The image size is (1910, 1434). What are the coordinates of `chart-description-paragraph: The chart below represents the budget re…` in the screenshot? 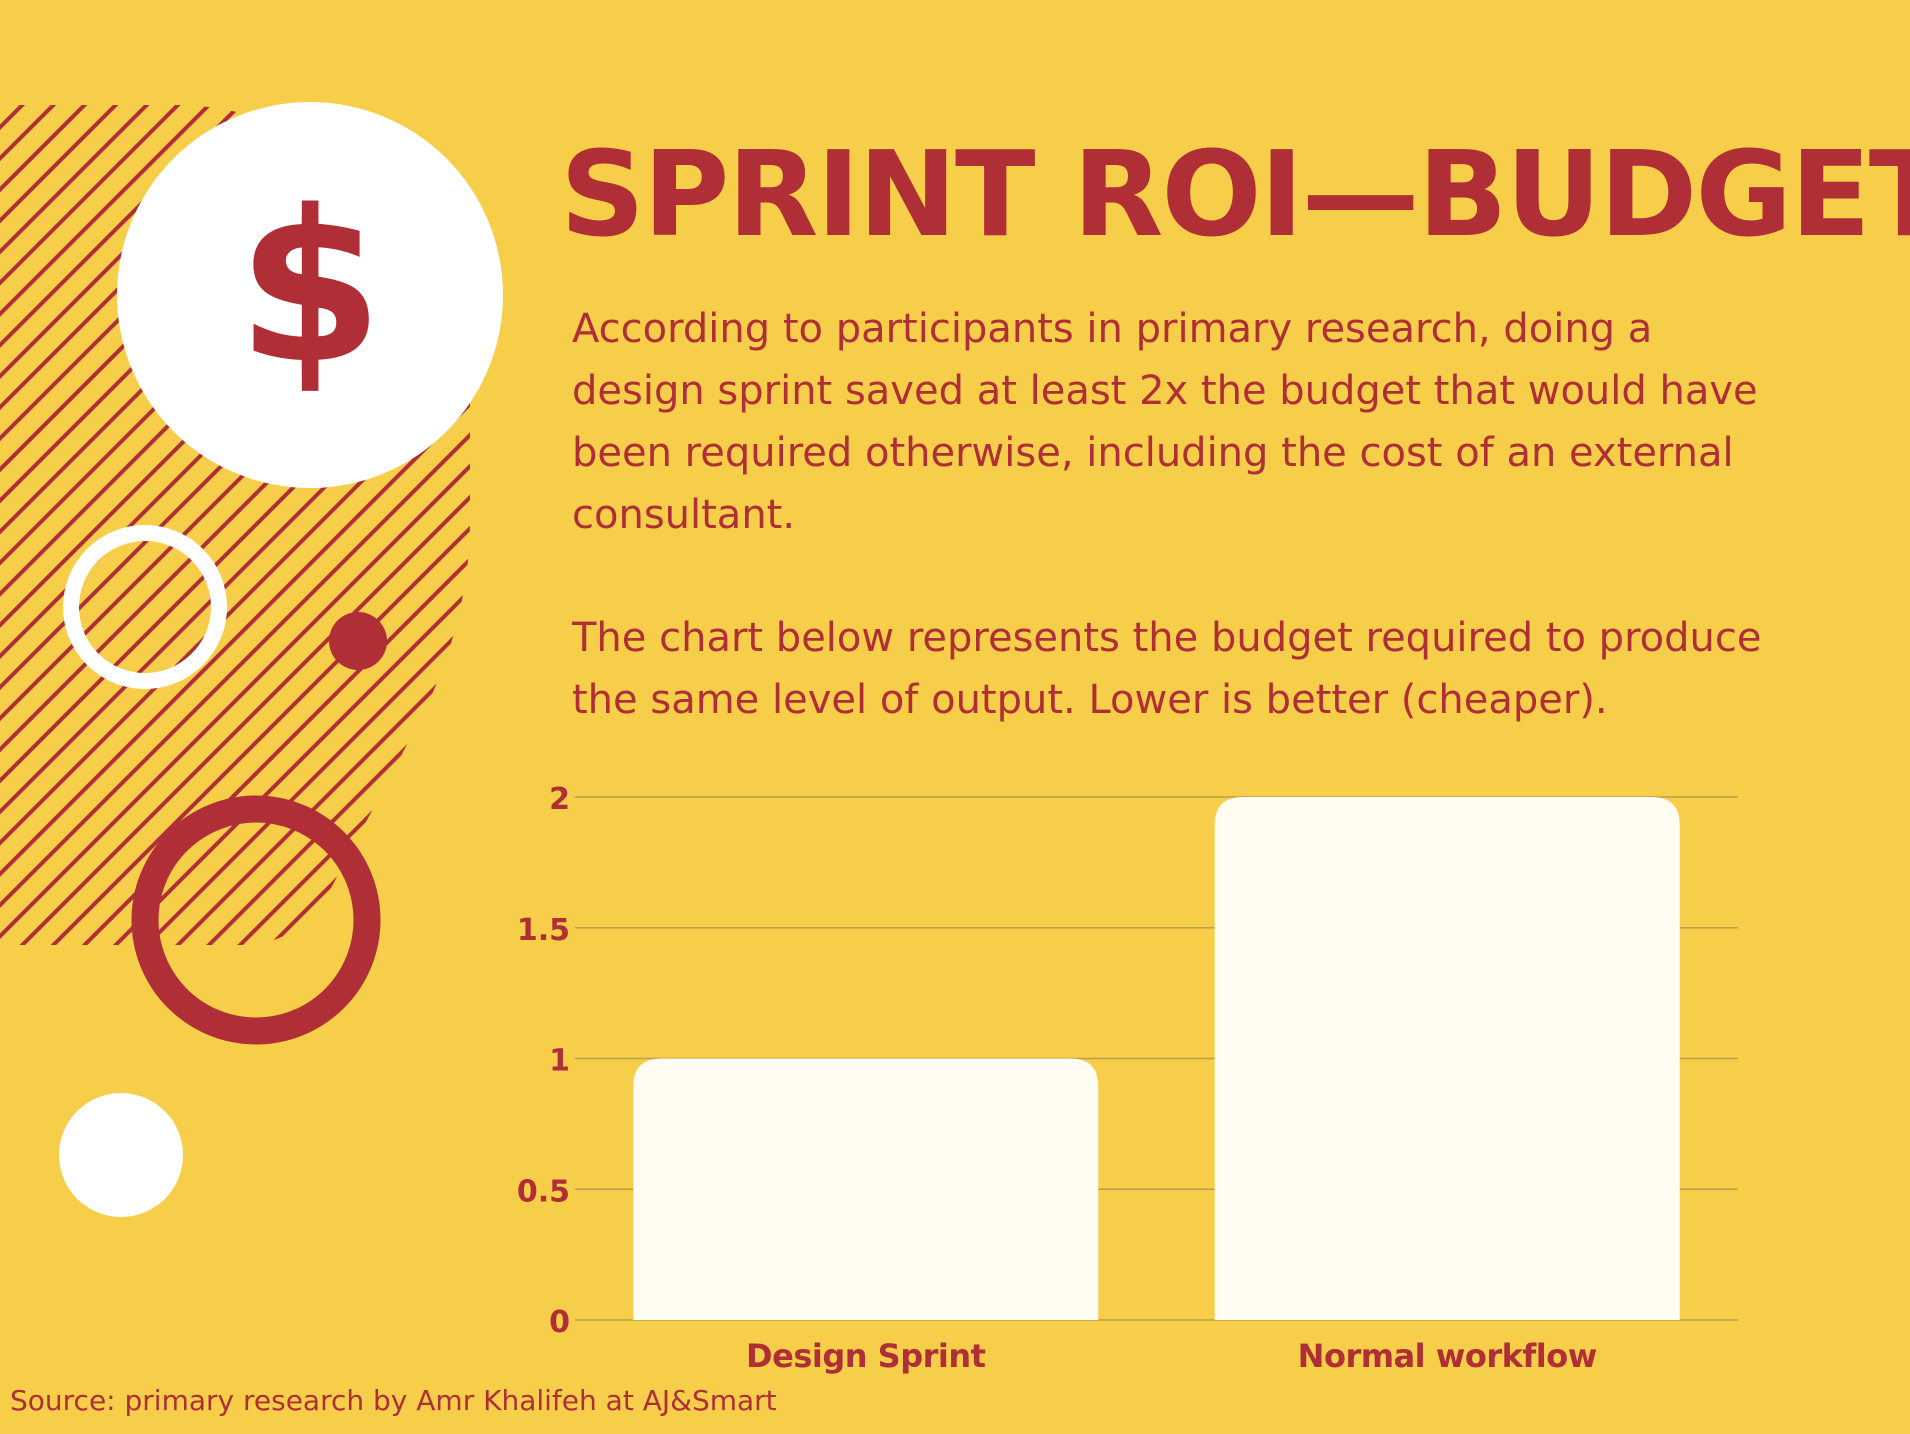 It's located at (1167, 669).